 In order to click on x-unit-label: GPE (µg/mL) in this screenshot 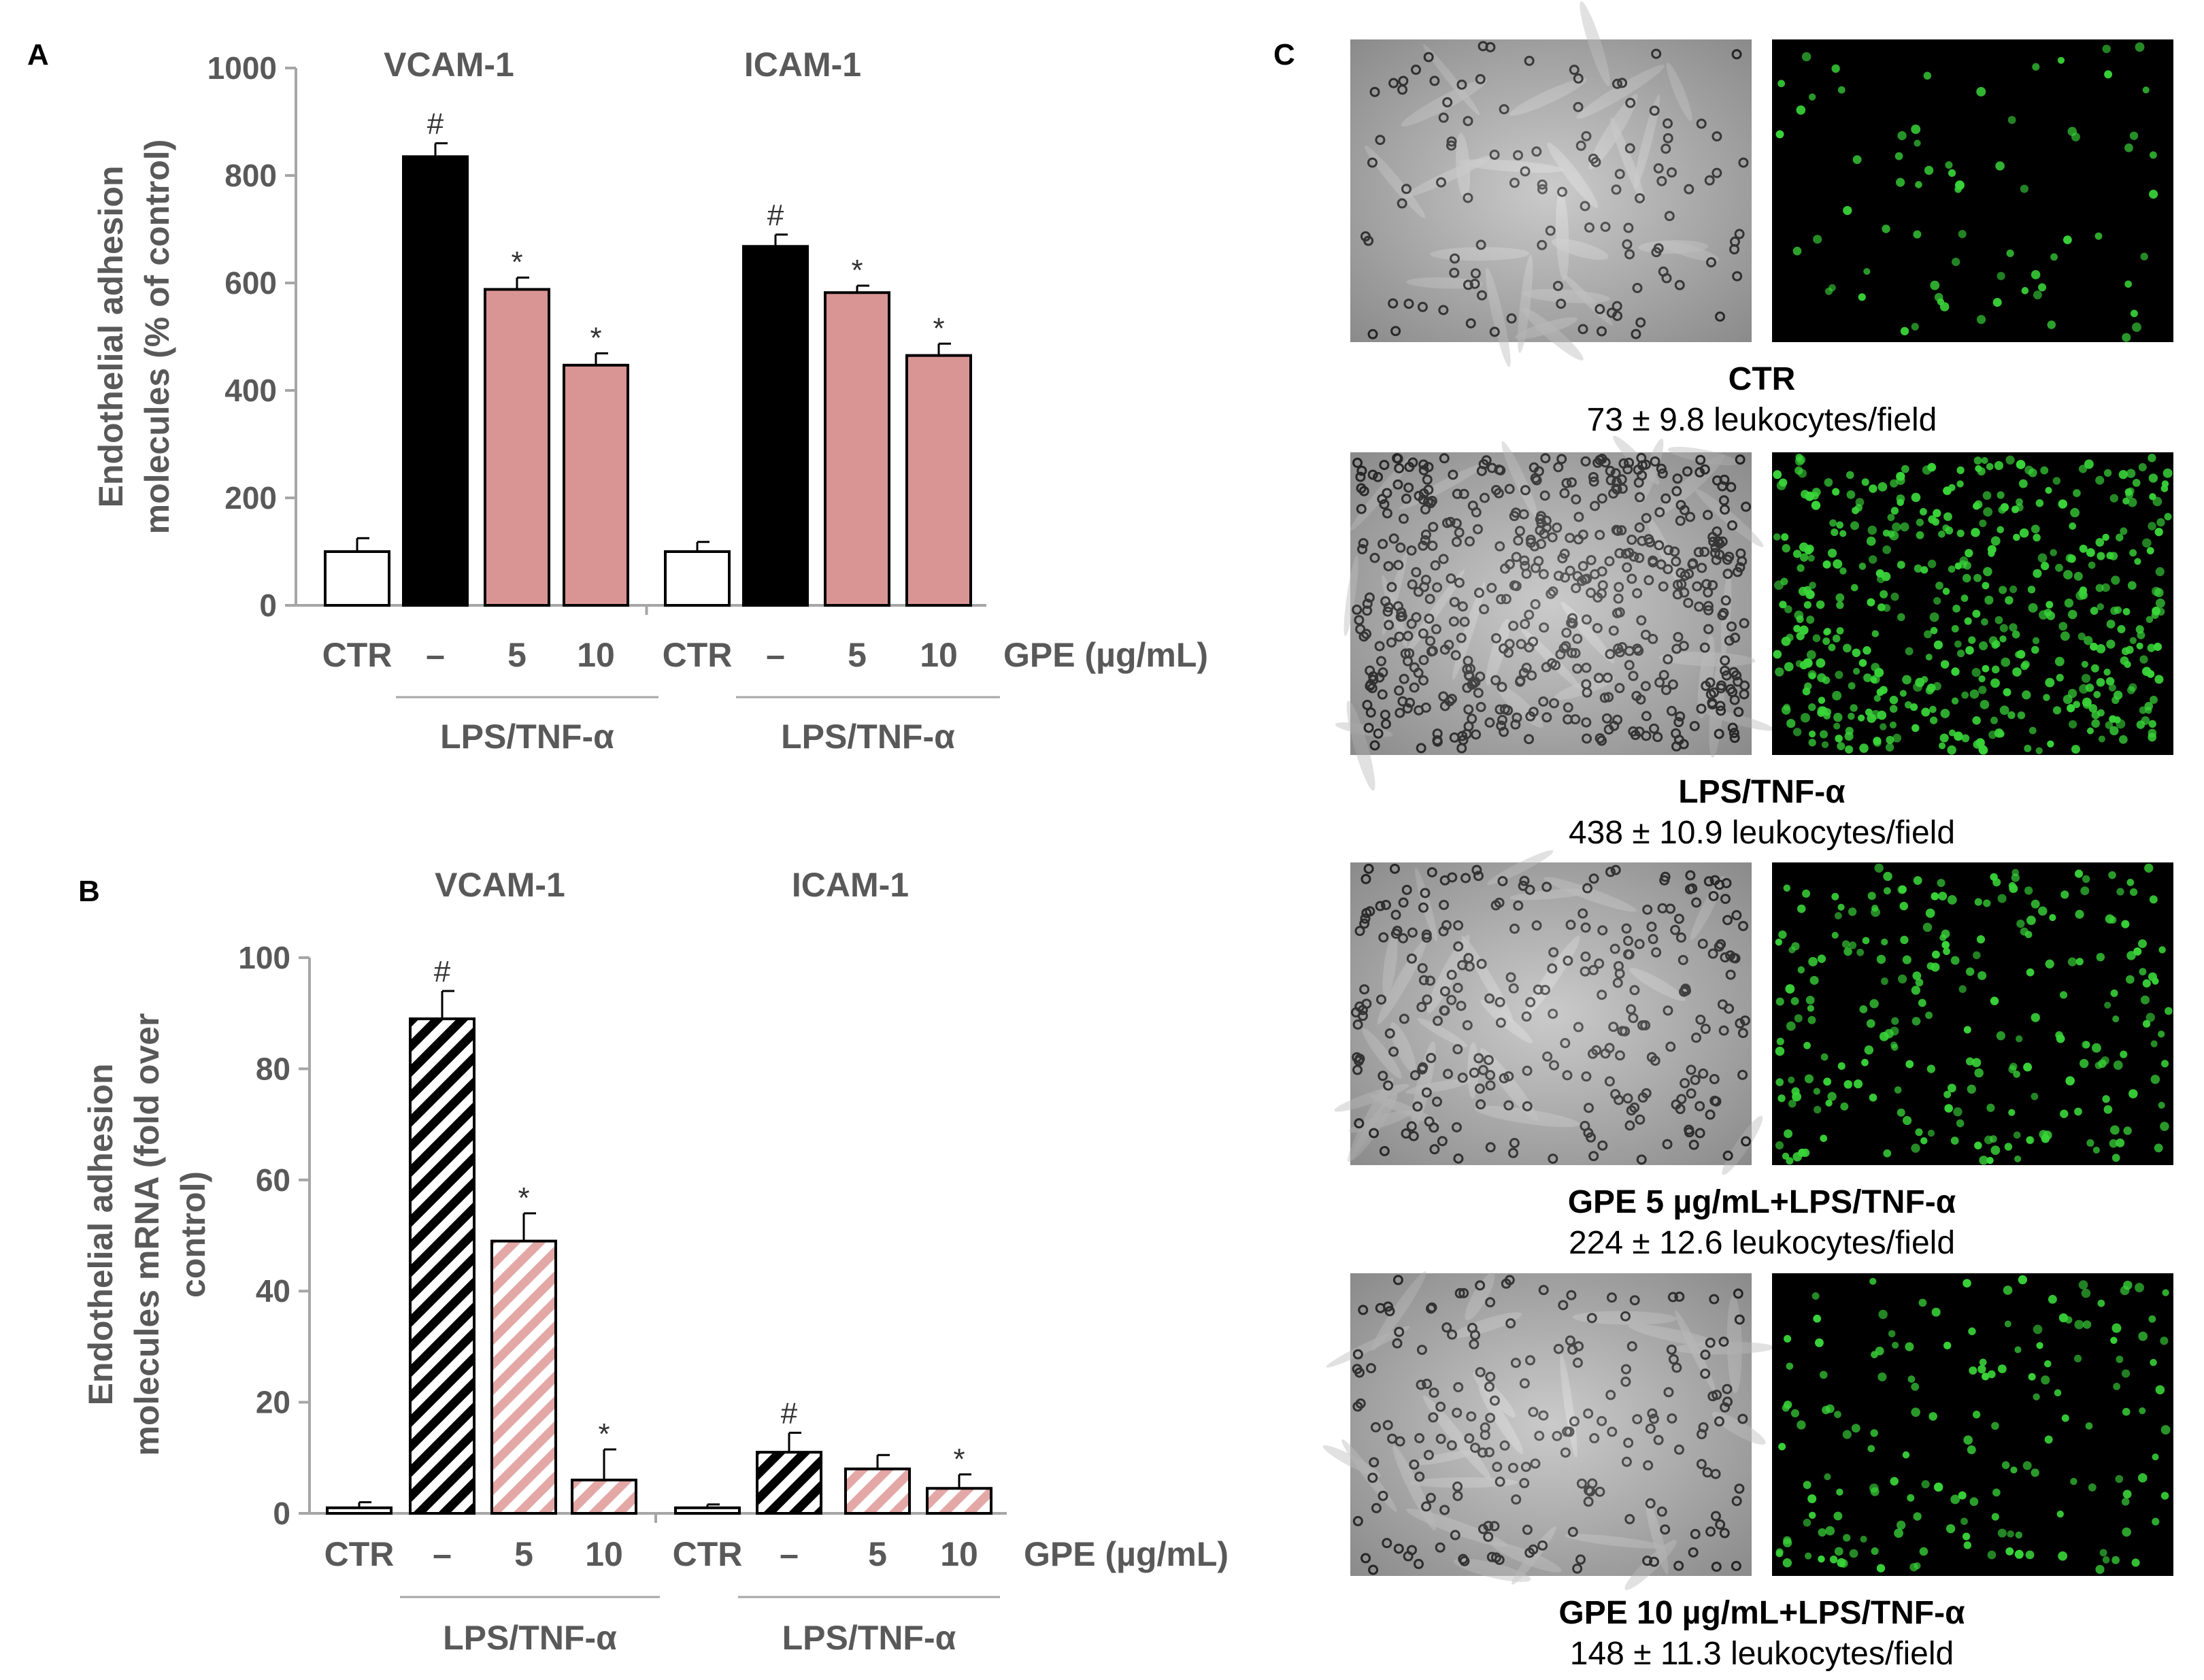, I will do `click(1105, 655)`.